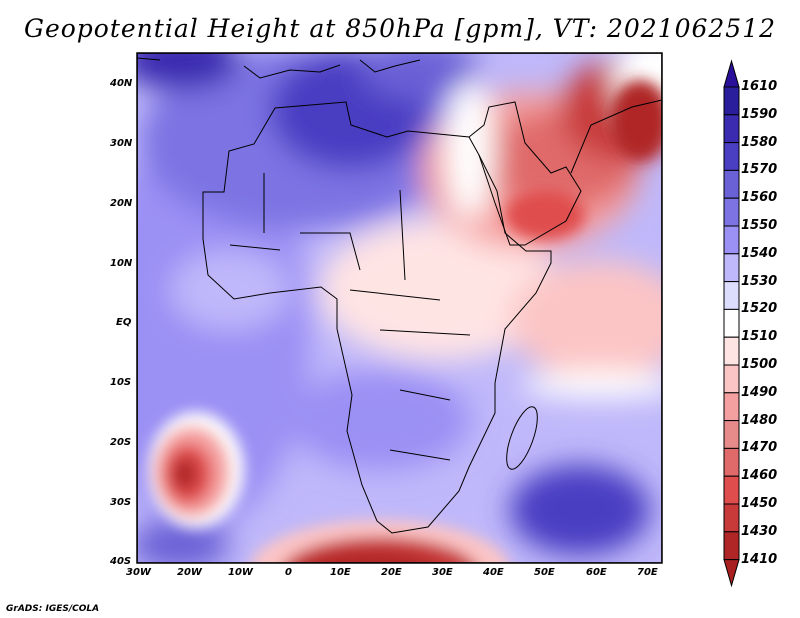 The image size is (800, 618). Describe the element at coordinates (121, 502) in the screenshot. I see `y-tick: 30S` at that location.